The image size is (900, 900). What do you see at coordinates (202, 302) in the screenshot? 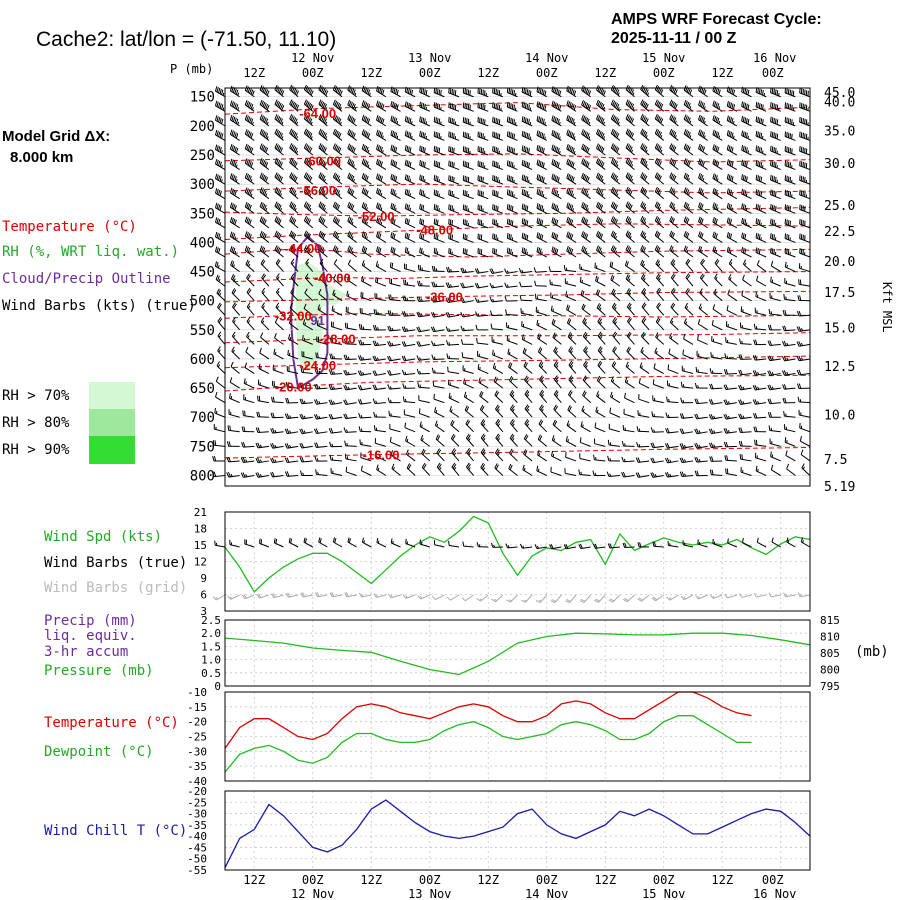
I see `pressure-tick-label: 500` at bounding box center [202, 302].